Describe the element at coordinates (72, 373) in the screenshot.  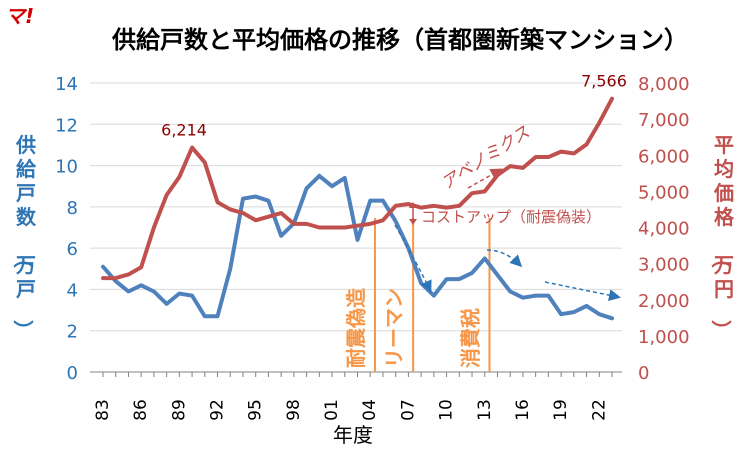
I see `y-left-tick-label: 0` at that location.